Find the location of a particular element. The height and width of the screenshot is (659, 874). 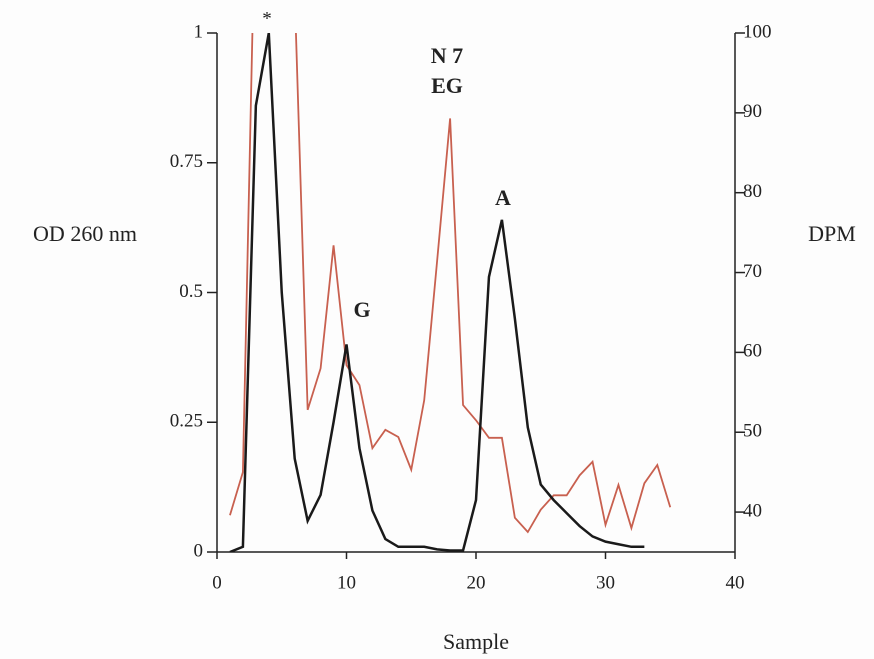

x-tick-label: 40 is located at coordinates (735, 582).